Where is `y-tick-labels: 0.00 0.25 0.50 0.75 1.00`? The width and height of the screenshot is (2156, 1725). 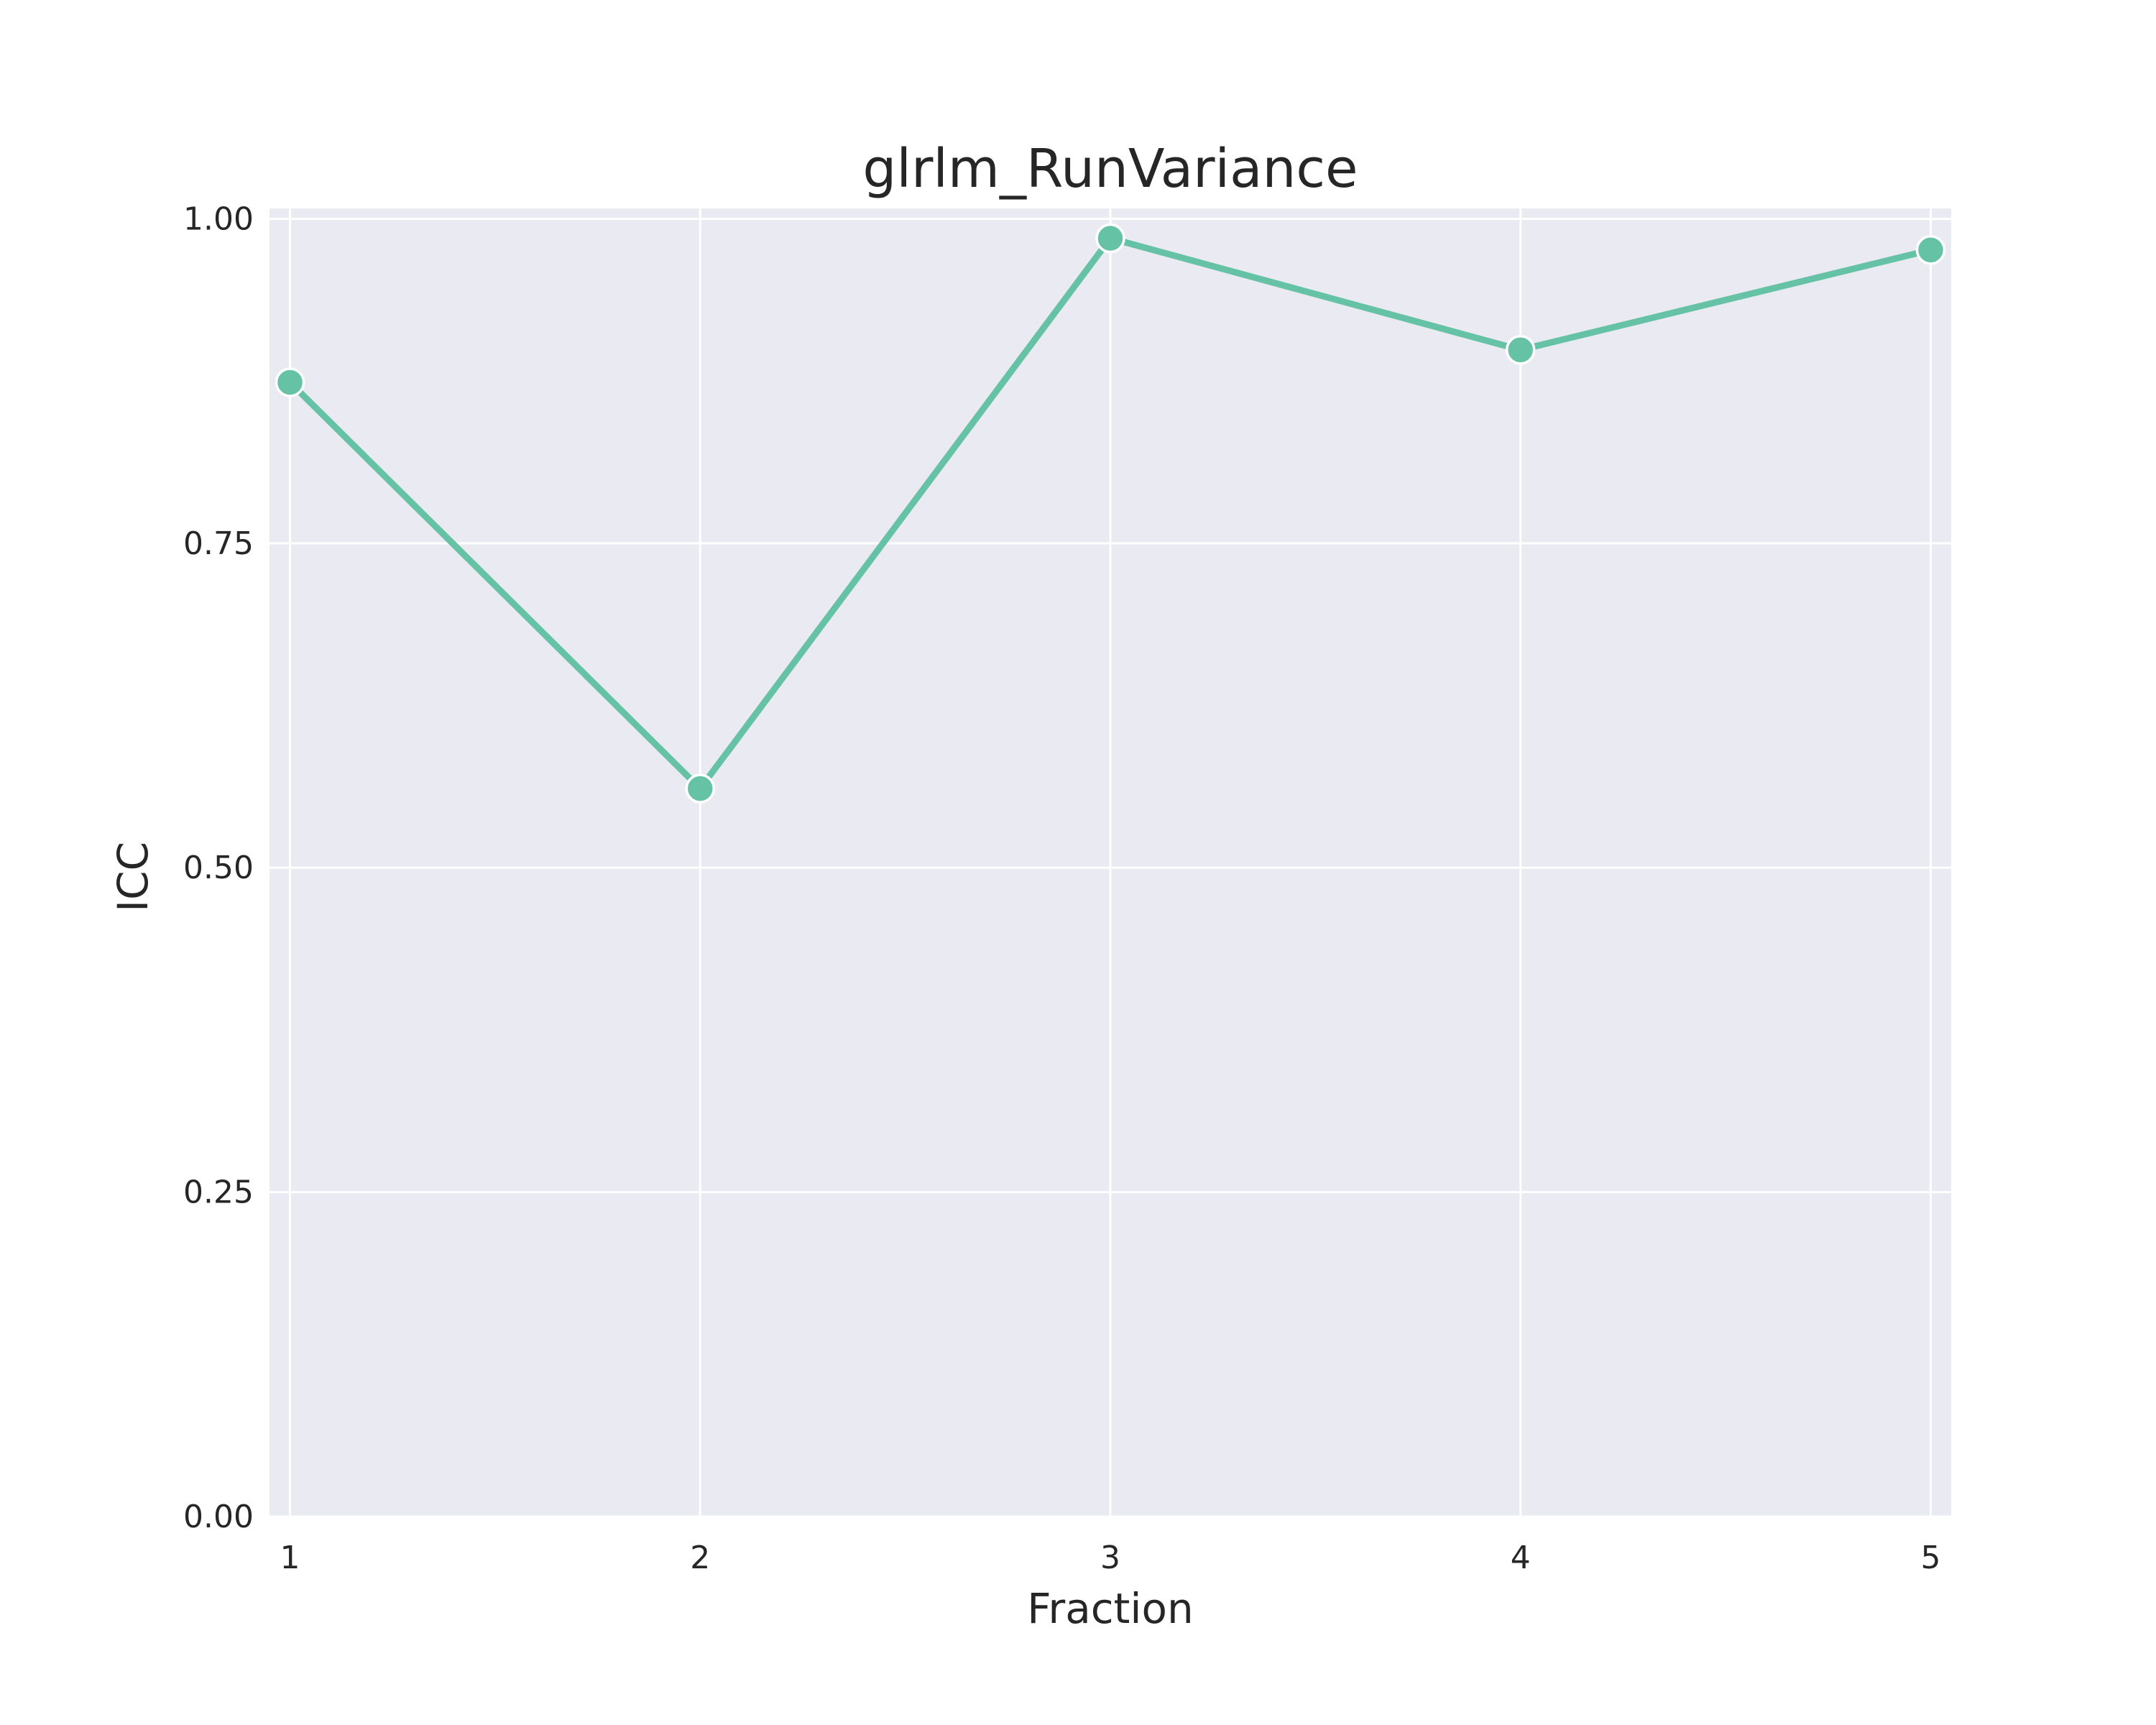 y-tick-labels: 0.00 0.25 0.50 0.75 1.00 is located at coordinates (219, 868).